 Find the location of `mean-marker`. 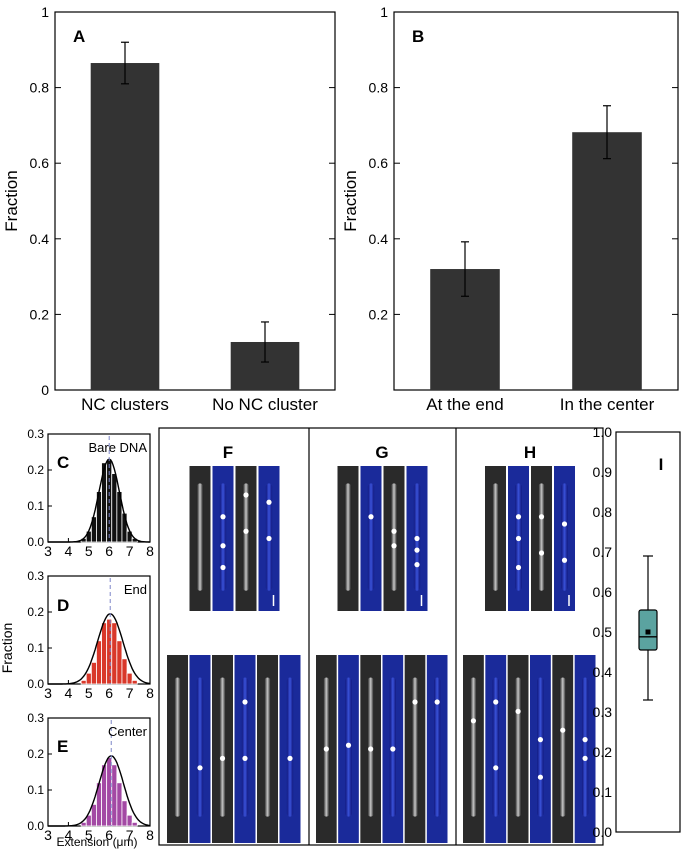

mean-marker is located at coordinates (648, 632).